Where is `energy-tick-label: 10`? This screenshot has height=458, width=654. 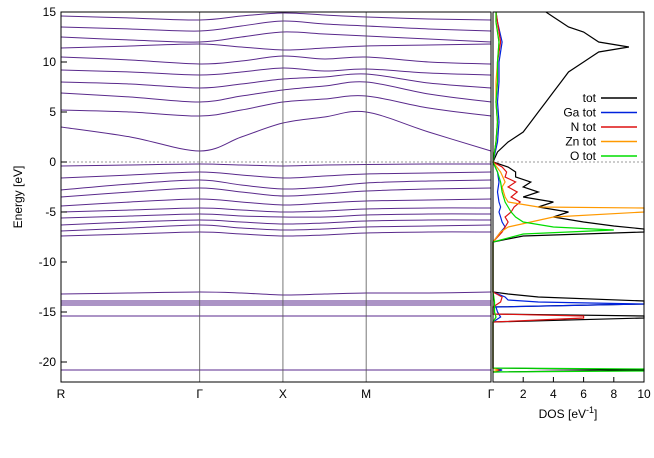
energy-tick-label: 10 is located at coordinates (50, 62).